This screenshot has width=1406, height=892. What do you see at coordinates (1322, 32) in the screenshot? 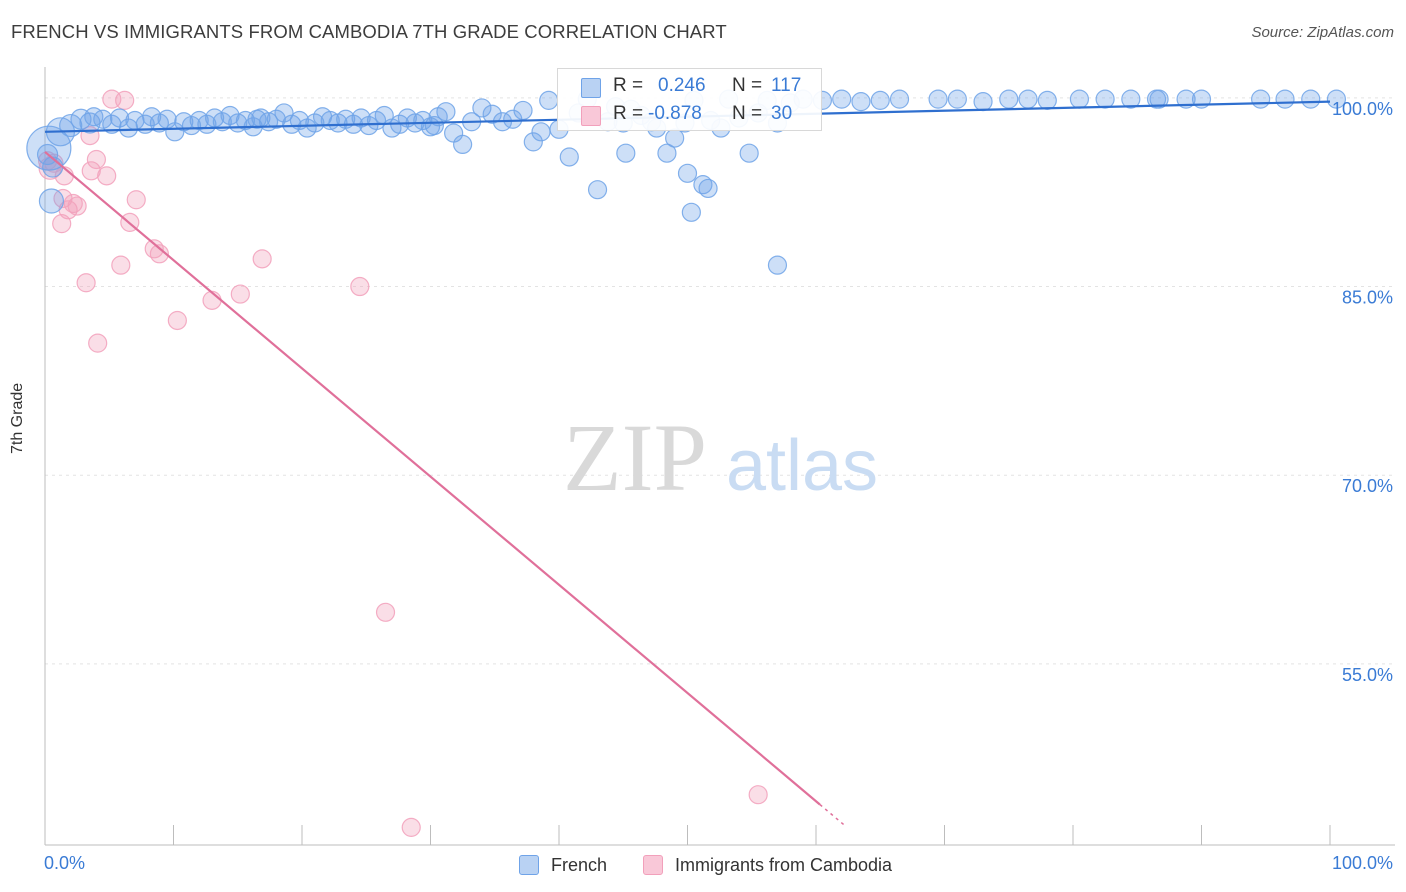
I see `source-note: Source: ZipAtlas.com` at bounding box center [1322, 32].